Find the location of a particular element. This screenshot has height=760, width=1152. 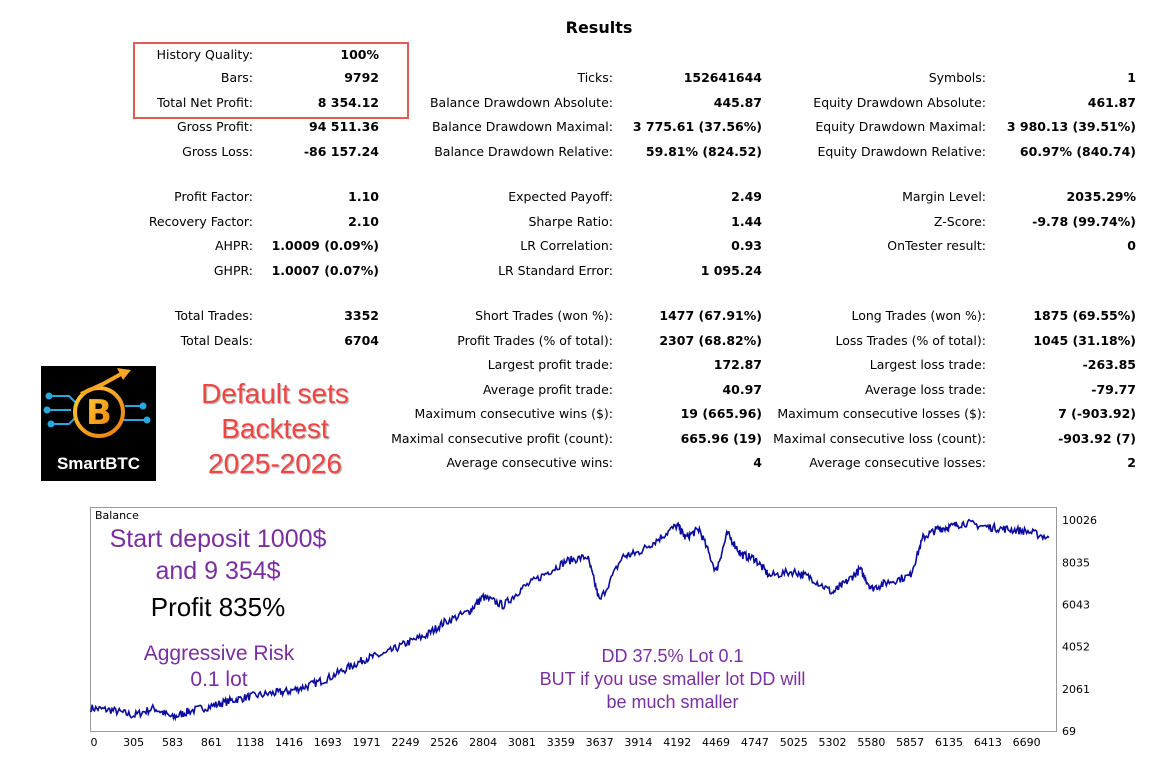

x-tick-label: 3637 is located at coordinates (600, 742).